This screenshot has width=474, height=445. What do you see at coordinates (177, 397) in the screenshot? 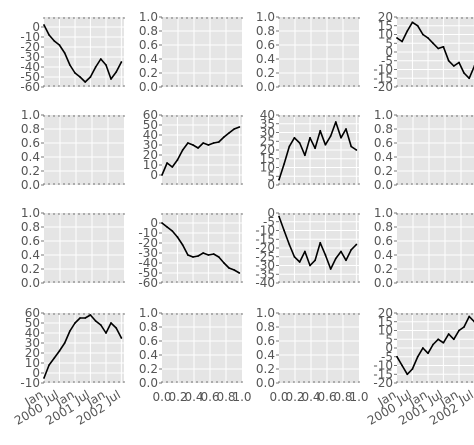
I see `x-tick-label: 0.2` at bounding box center [177, 397].